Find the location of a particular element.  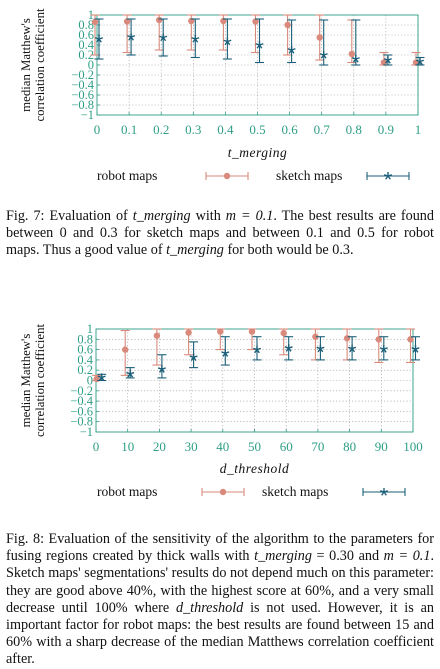

x-tick-label: 0.6 is located at coordinates (289, 129).